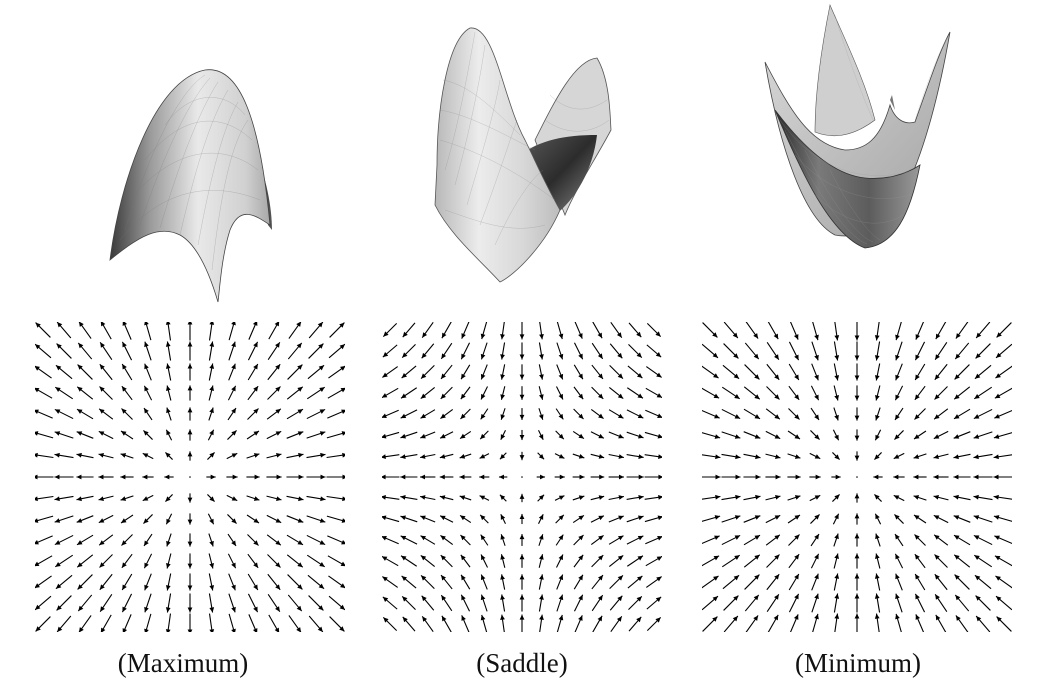 The height and width of the screenshot is (691, 1047). I want to click on saddle-vector-field, so click(522, 477).